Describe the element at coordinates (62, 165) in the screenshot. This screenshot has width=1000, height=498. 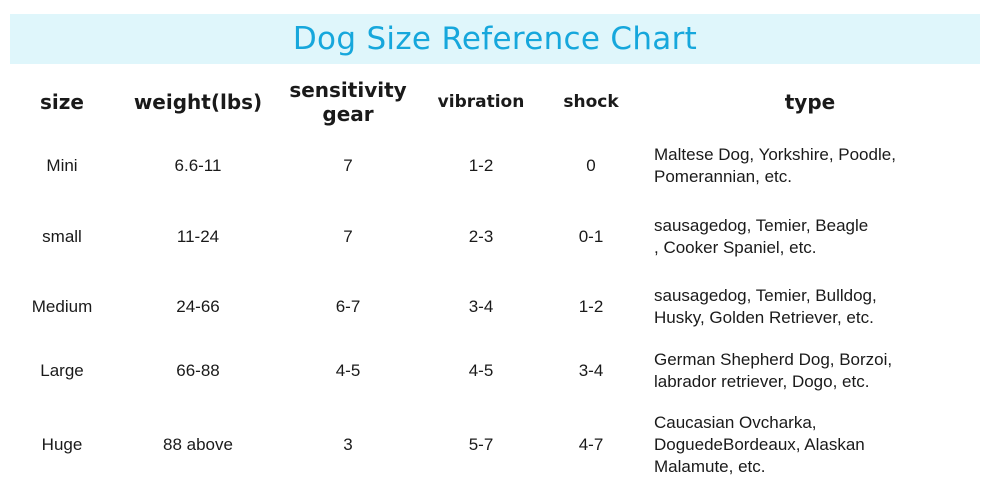
I see `cell-size: Mini` at that location.